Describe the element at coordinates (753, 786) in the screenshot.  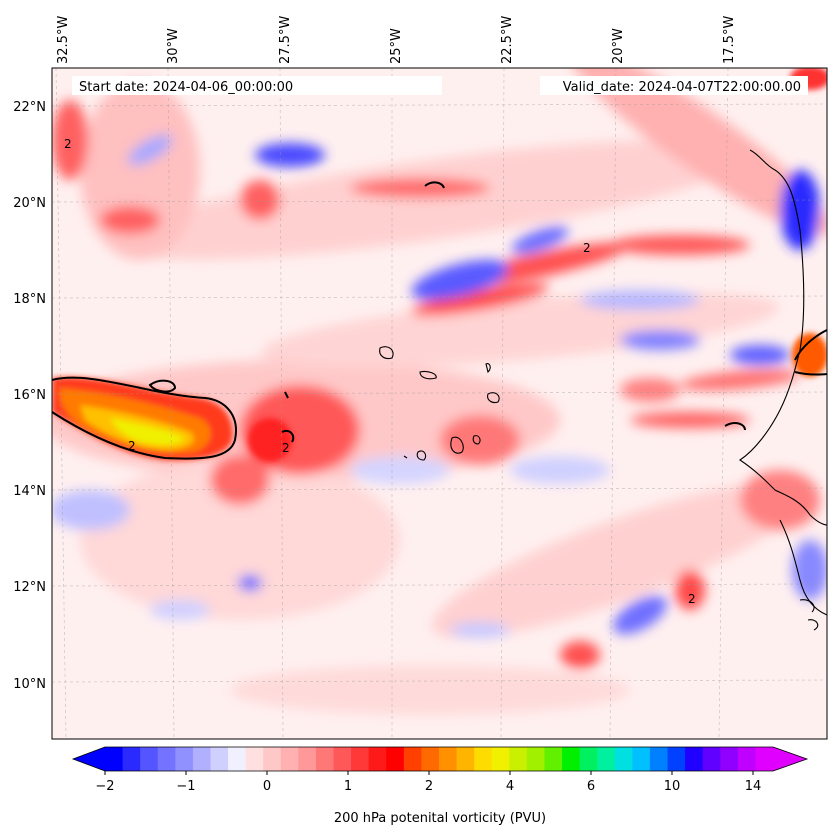
I see `colorbar-tick-label: 14` at that location.